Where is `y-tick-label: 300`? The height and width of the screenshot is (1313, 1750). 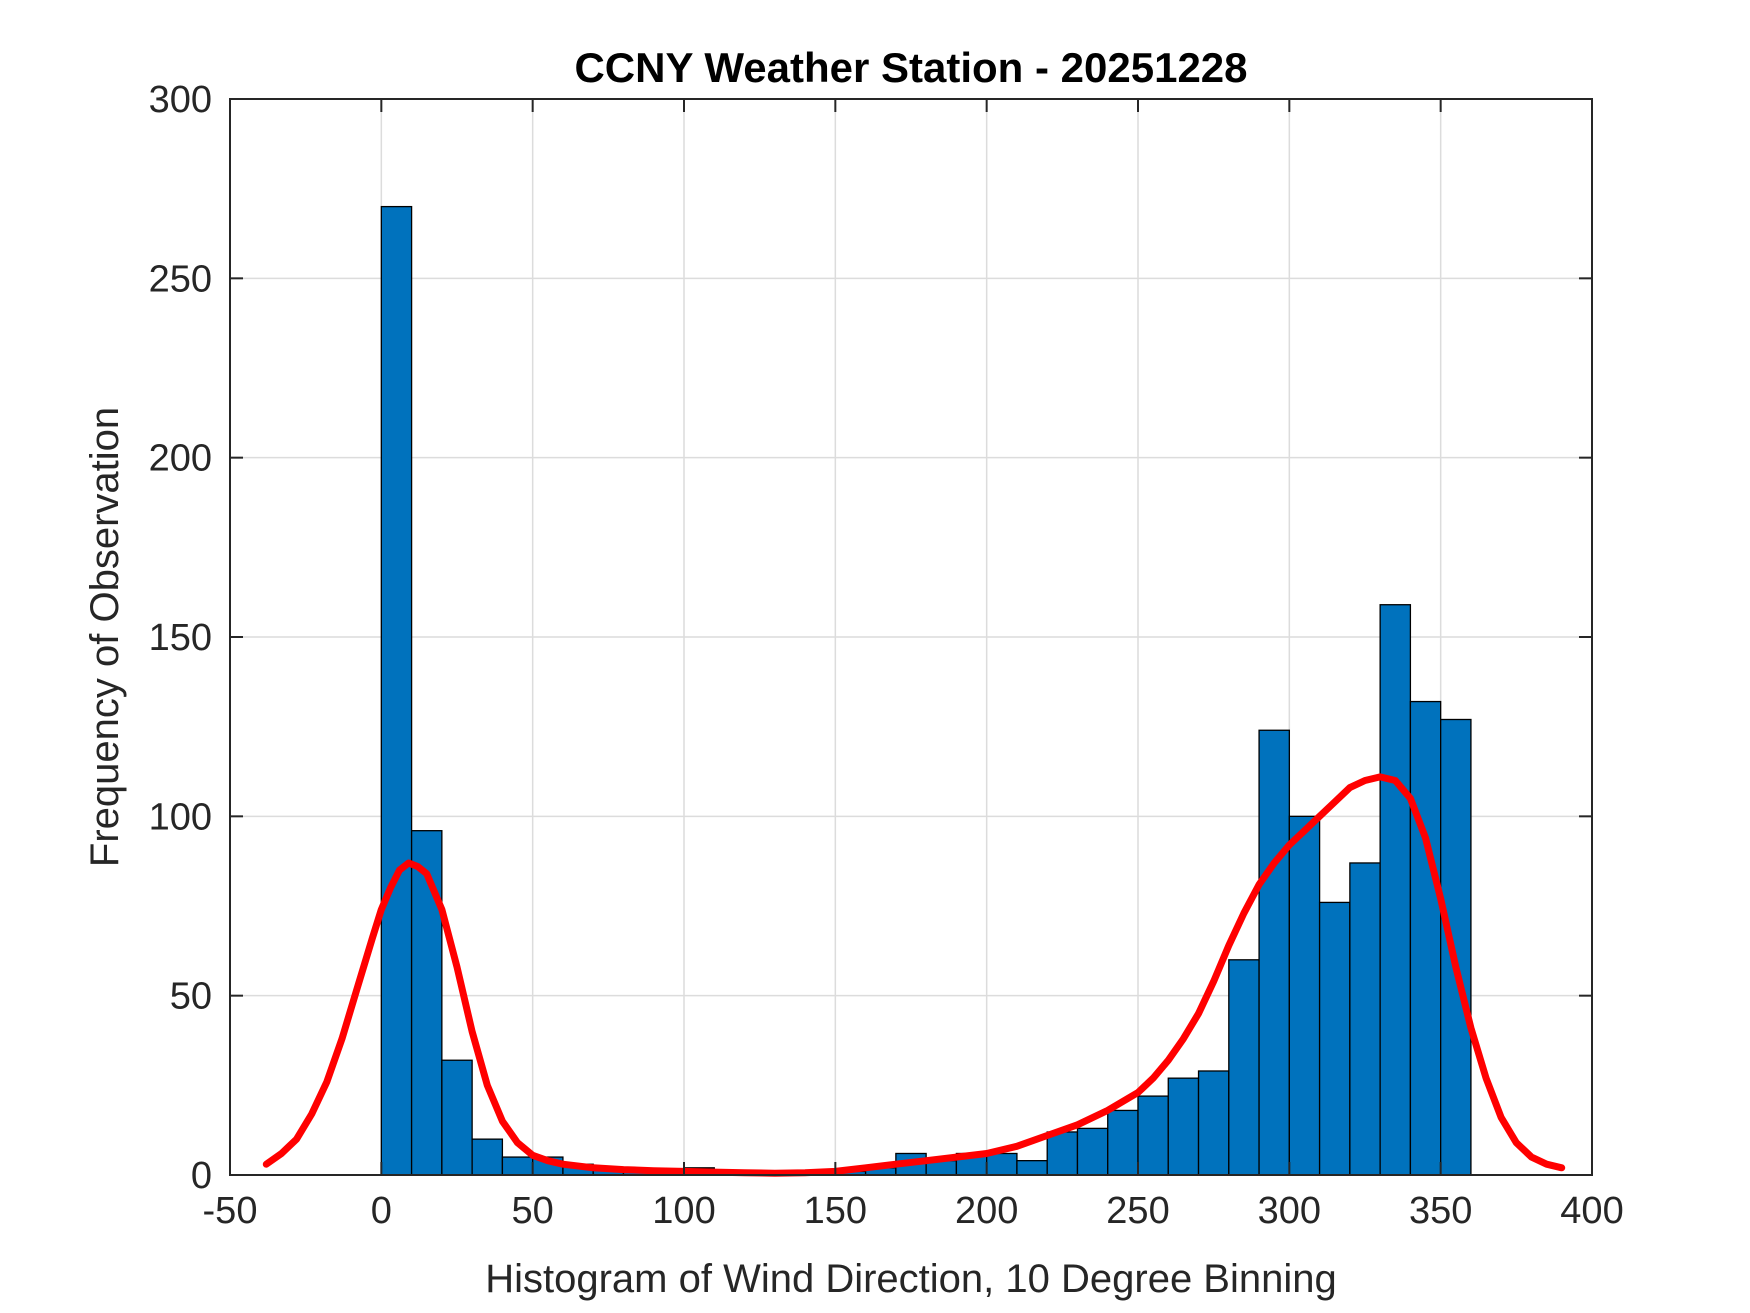
y-tick-label: 300 is located at coordinates (180, 100).